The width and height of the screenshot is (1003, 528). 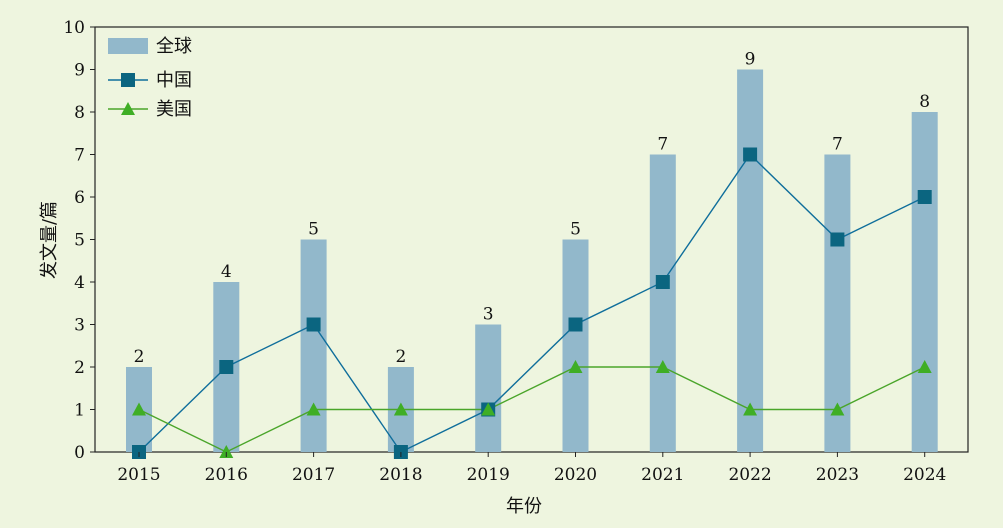 What do you see at coordinates (128, 80) in the screenshot?
I see `legend-square-marker` at bounding box center [128, 80].